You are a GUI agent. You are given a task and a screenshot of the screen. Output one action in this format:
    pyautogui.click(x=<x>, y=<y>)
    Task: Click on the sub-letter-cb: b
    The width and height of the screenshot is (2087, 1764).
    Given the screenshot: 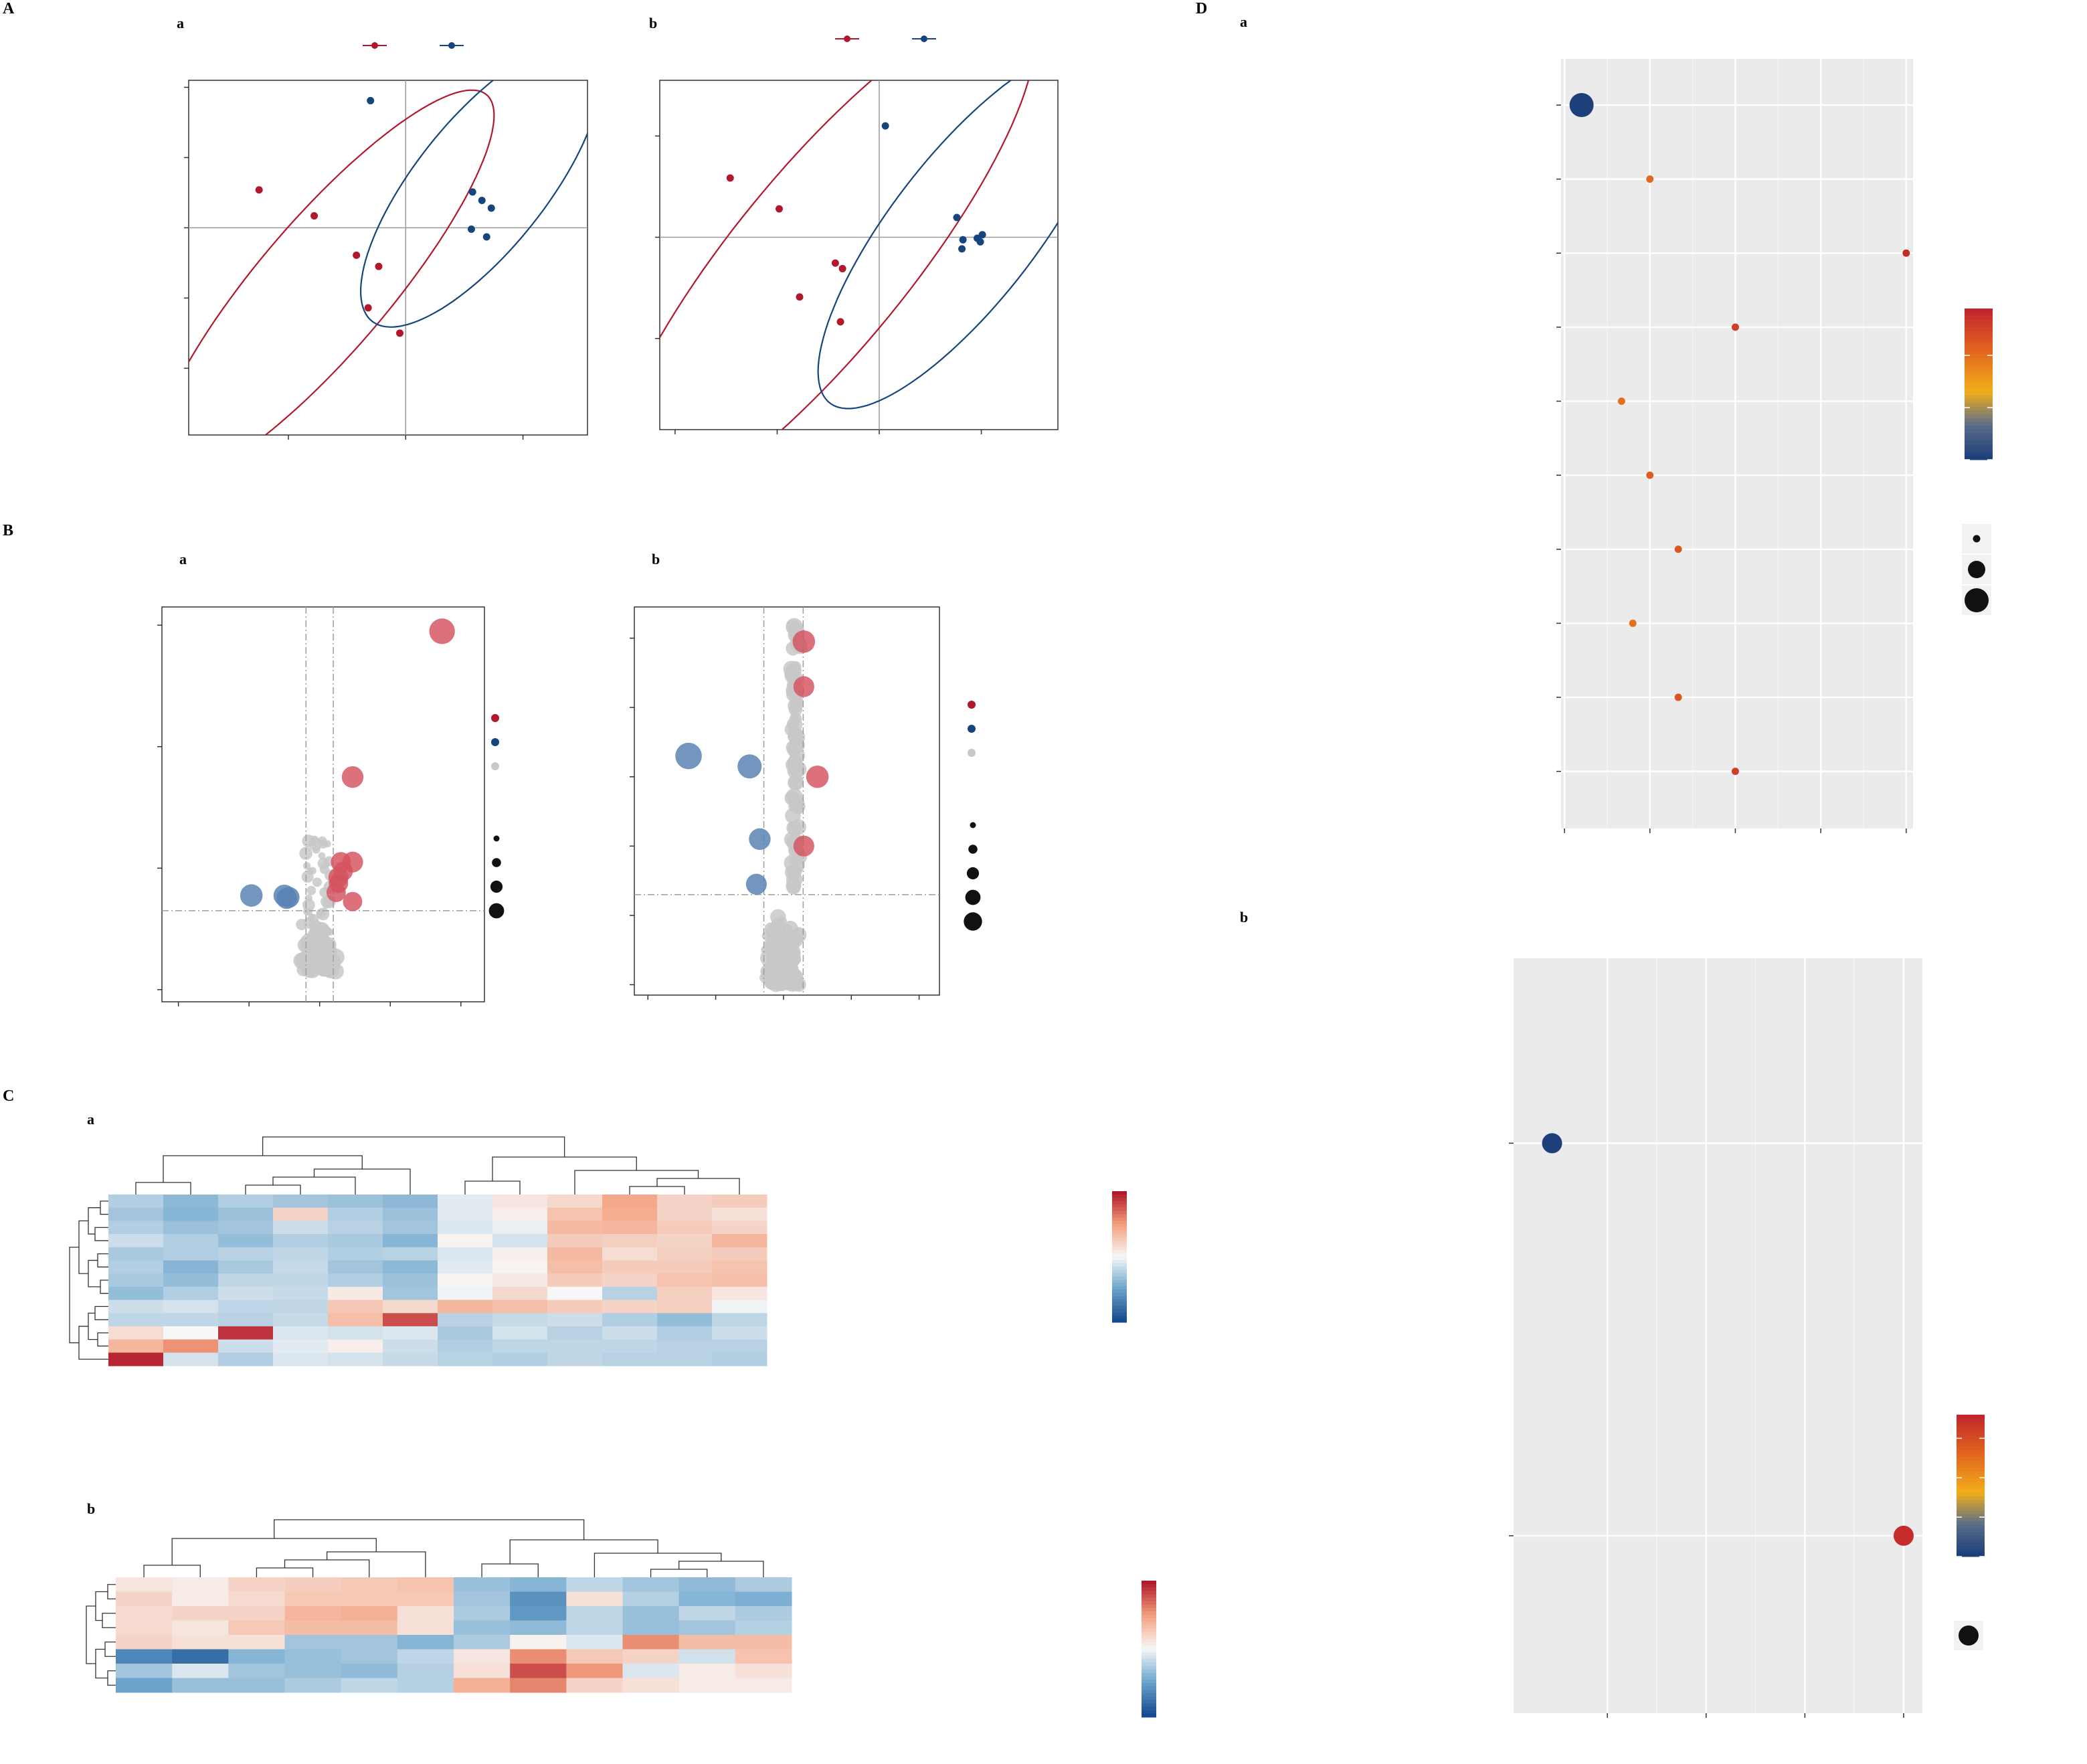 What is the action you would take?
    pyautogui.click(x=91, y=1508)
    